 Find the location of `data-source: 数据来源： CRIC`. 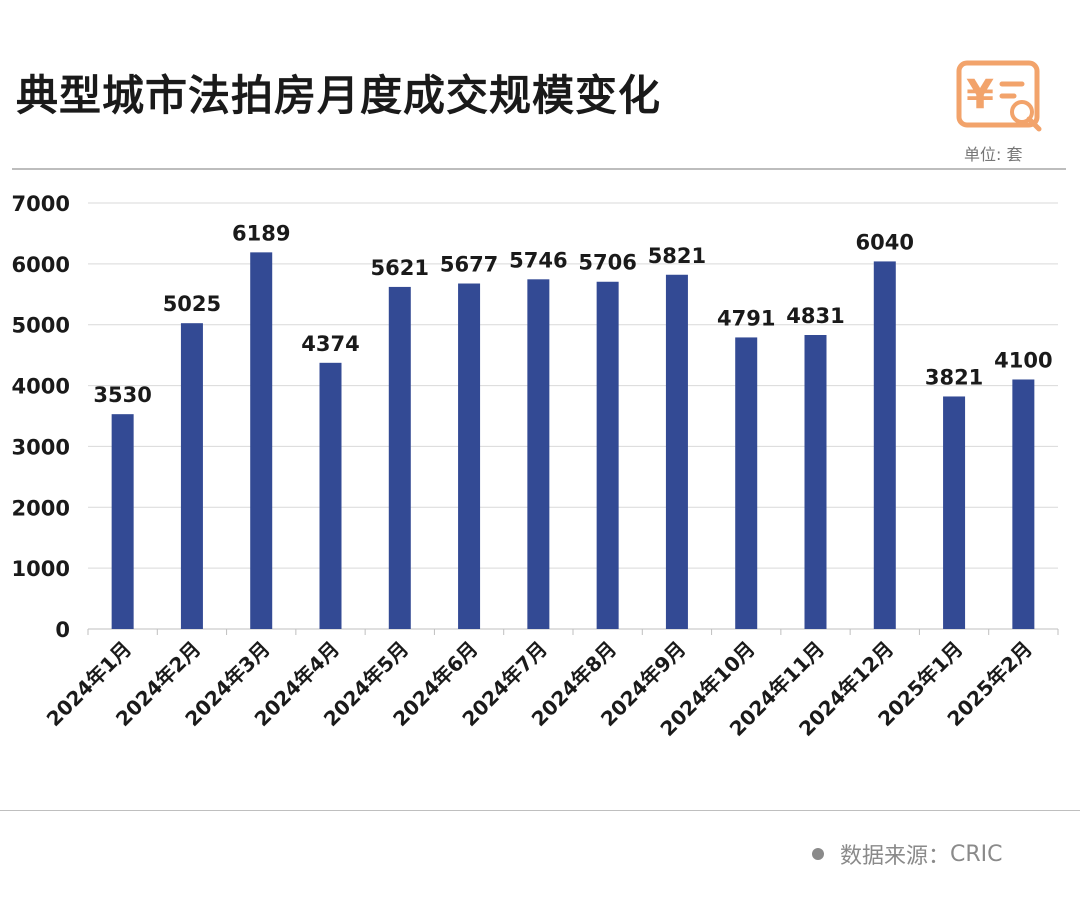

data-source: 数据来源： CRIC is located at coordinates (907, 854).